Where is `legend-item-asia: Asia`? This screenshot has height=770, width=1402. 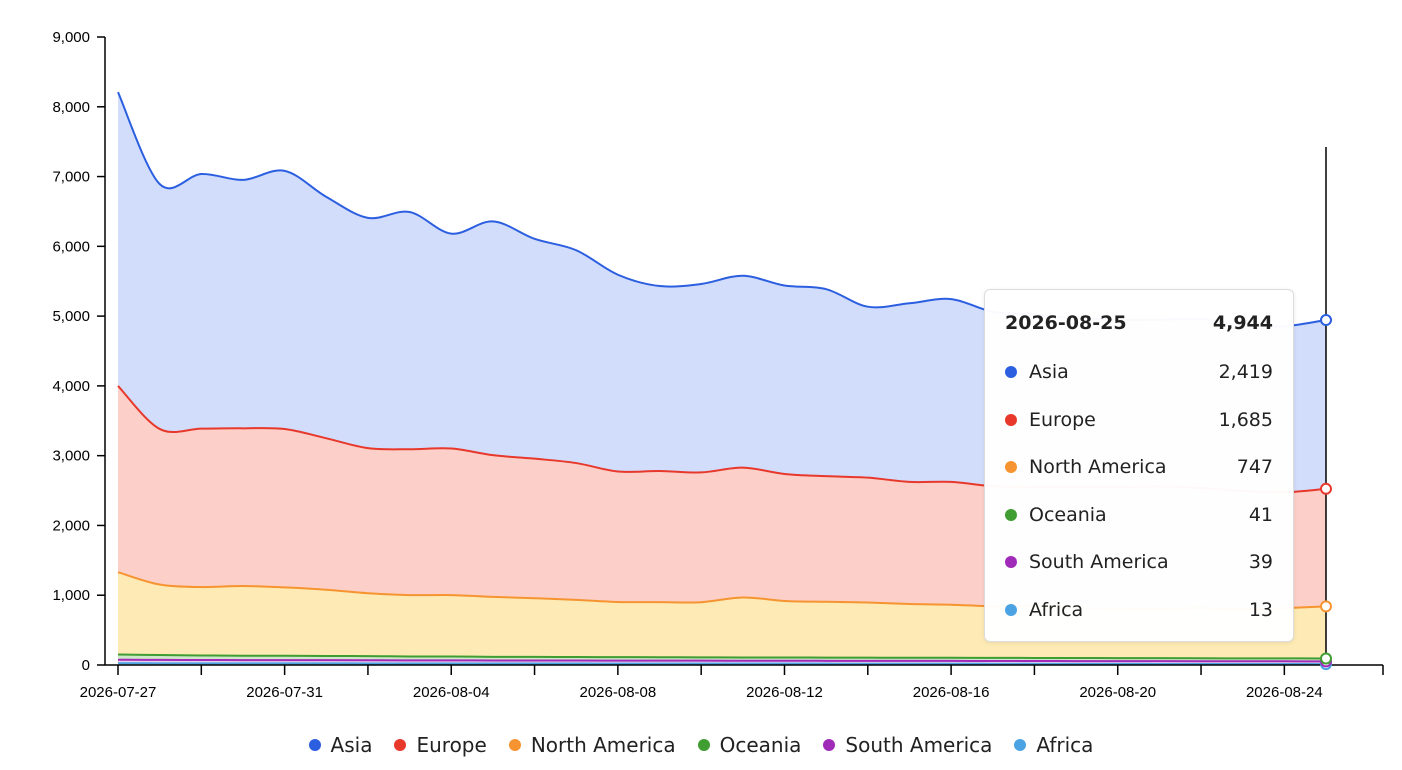
legend-item-asia: Asia is located at coordinates (340, 745).